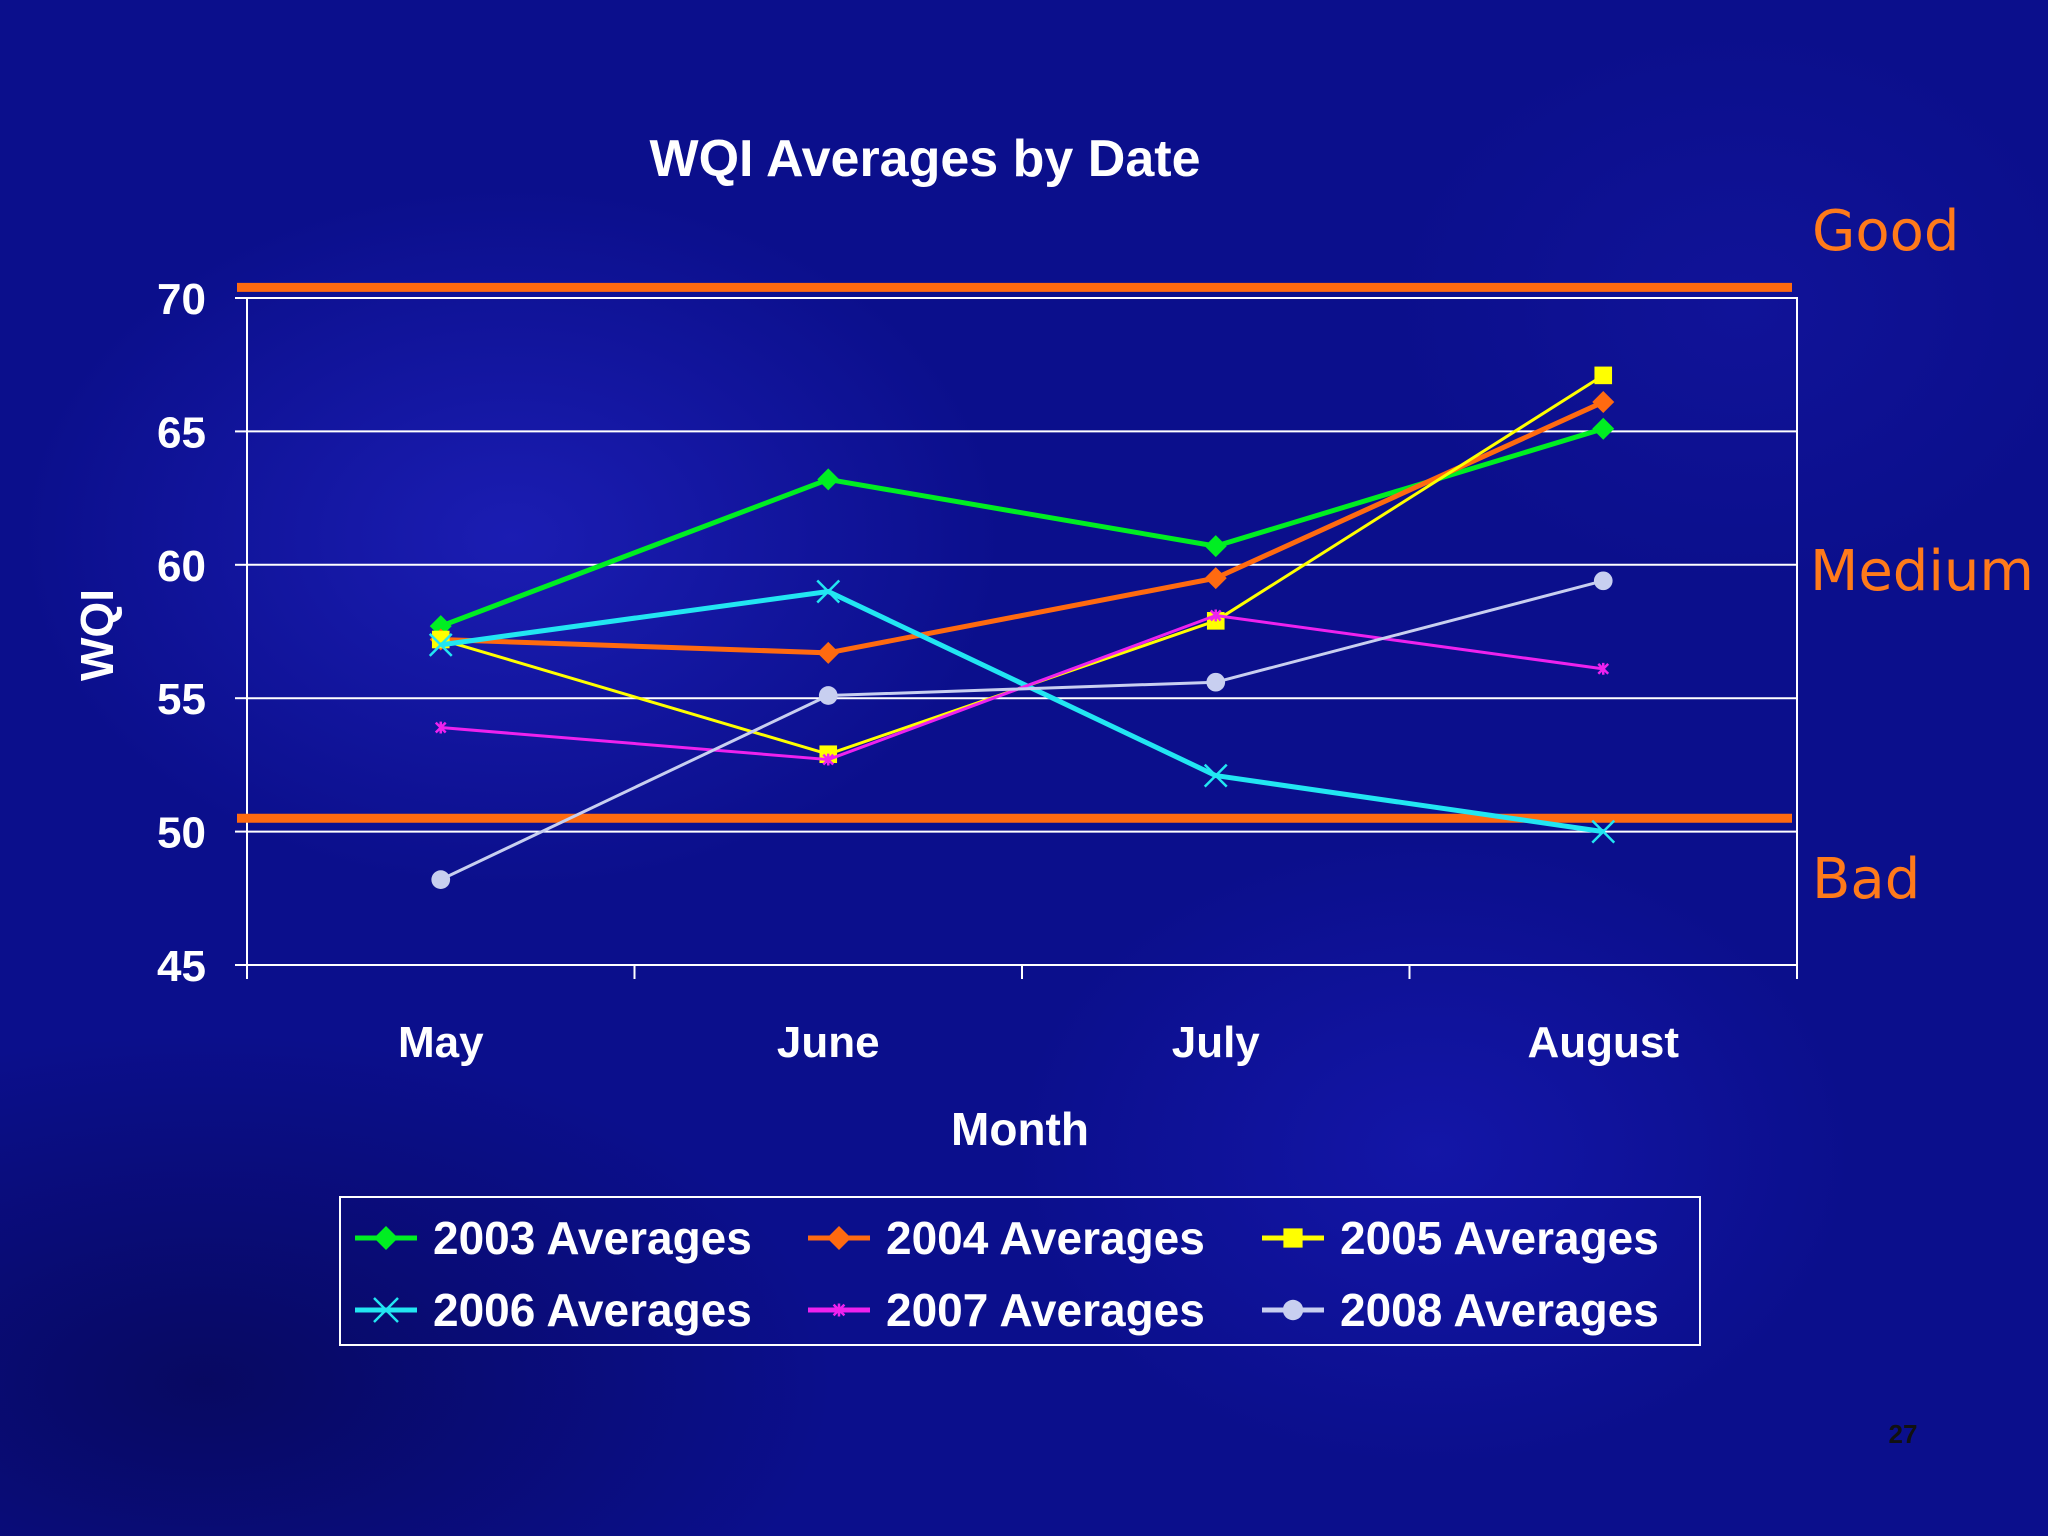 This screenshot has height=1536, width=2048. I want to click on page-number: 27, so click(1903, 1434).